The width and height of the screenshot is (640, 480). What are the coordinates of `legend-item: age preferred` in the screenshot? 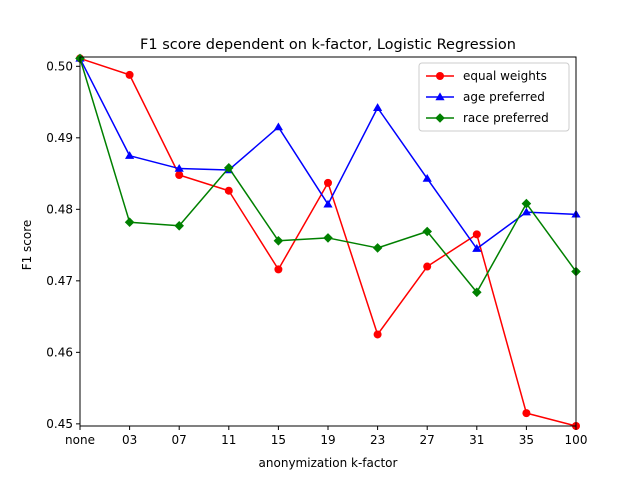 It's located at (485, 97).